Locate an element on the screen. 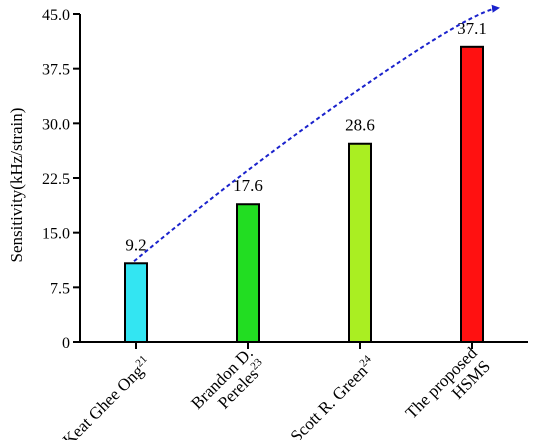 The image size is (550, 440). x-tick-label: Scott R. Green24 is located at coordinates (332, 396).